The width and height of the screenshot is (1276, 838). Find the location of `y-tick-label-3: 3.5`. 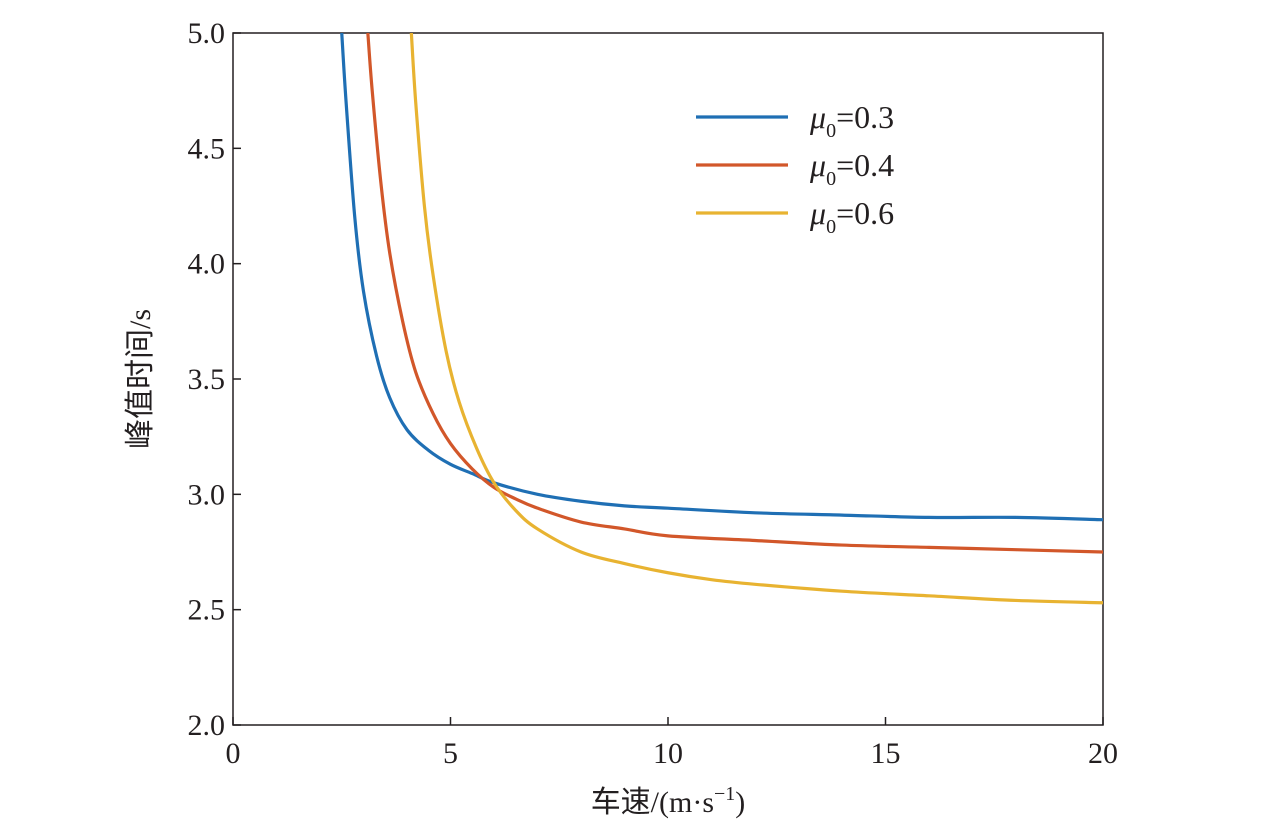

y-tick-label-3: 3.5 is located at coordinates (207, 379).